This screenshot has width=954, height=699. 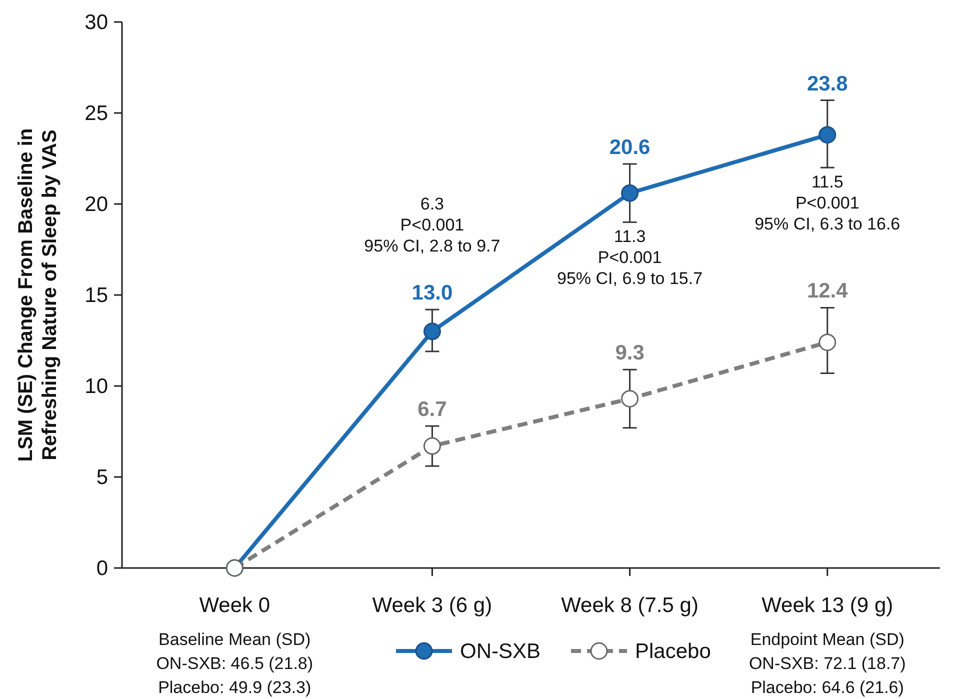 What do you see at coordinates (827, 291) in the screenshot?
I see `data-label: 12.4` at bounding box center [827, 291].